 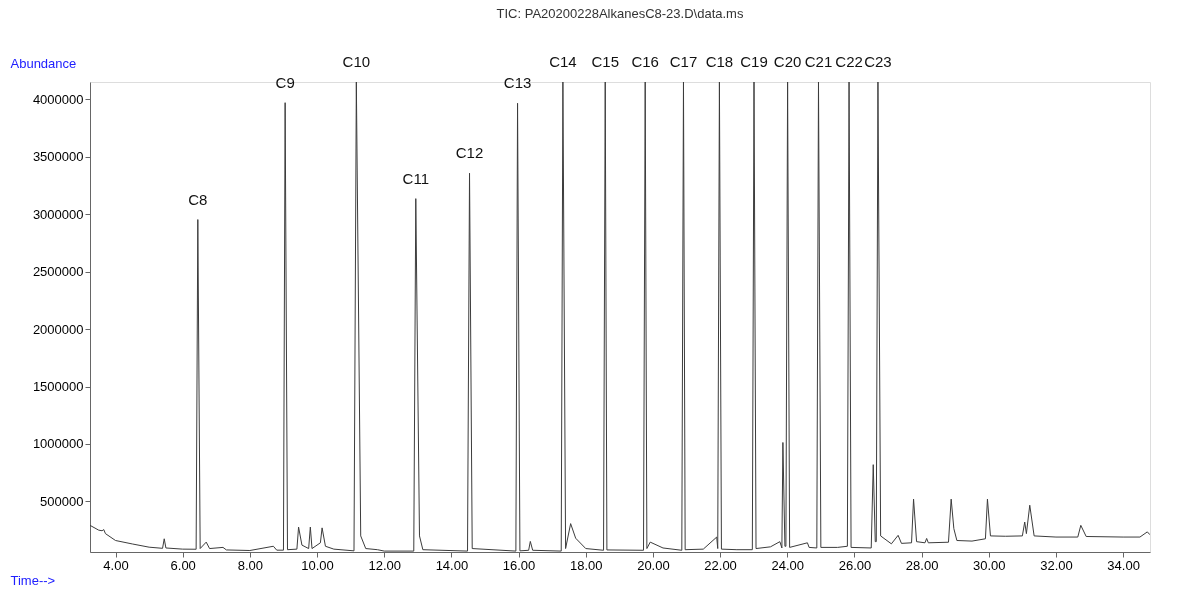 What do you see at coordinates (198, 199) in the screenshot?
I see `annotation: C8` at bounding box center [198, 199].